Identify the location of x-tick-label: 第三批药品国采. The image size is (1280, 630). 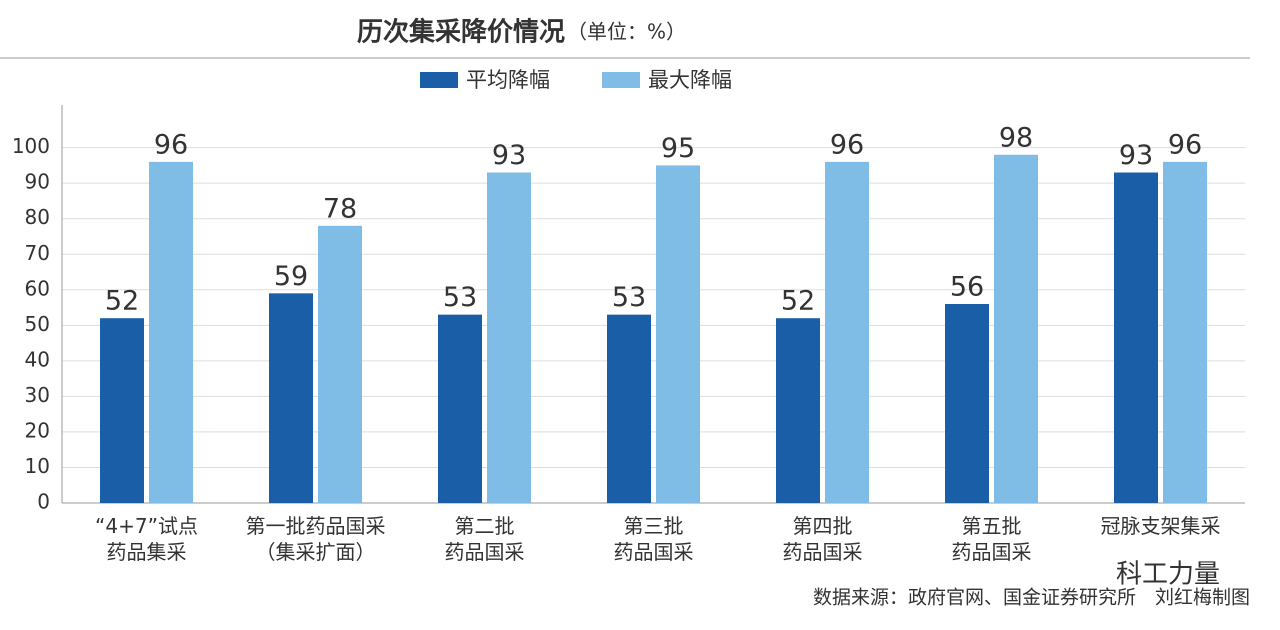
(654, 539).